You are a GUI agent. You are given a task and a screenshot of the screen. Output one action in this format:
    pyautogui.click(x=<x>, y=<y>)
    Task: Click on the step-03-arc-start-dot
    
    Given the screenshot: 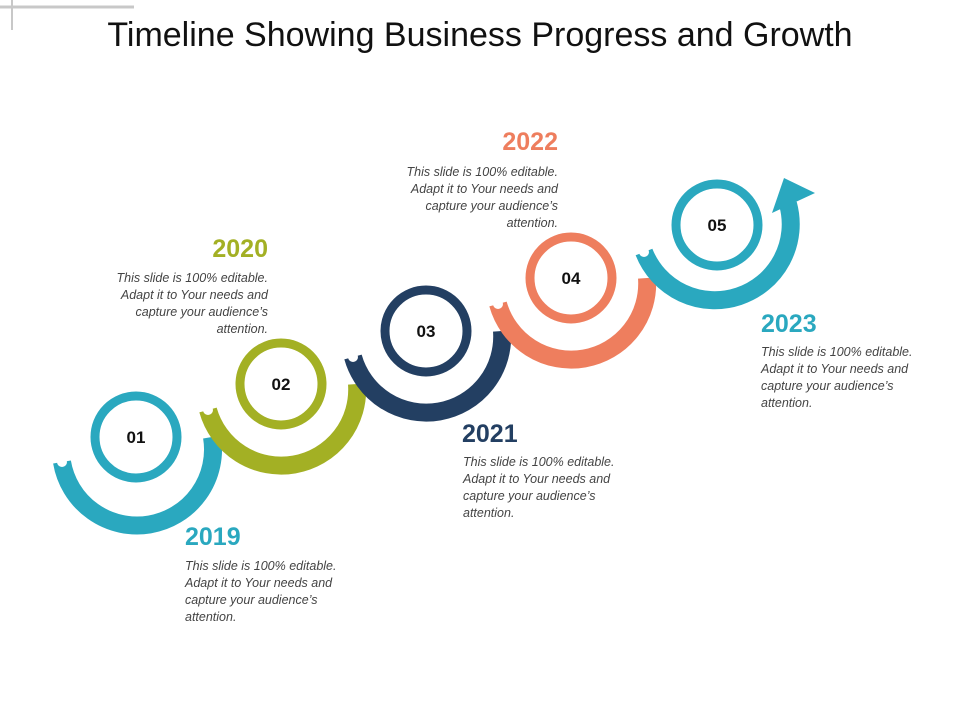 What is the action you would take?
    pyautogui.click(x=353, y=357)
    